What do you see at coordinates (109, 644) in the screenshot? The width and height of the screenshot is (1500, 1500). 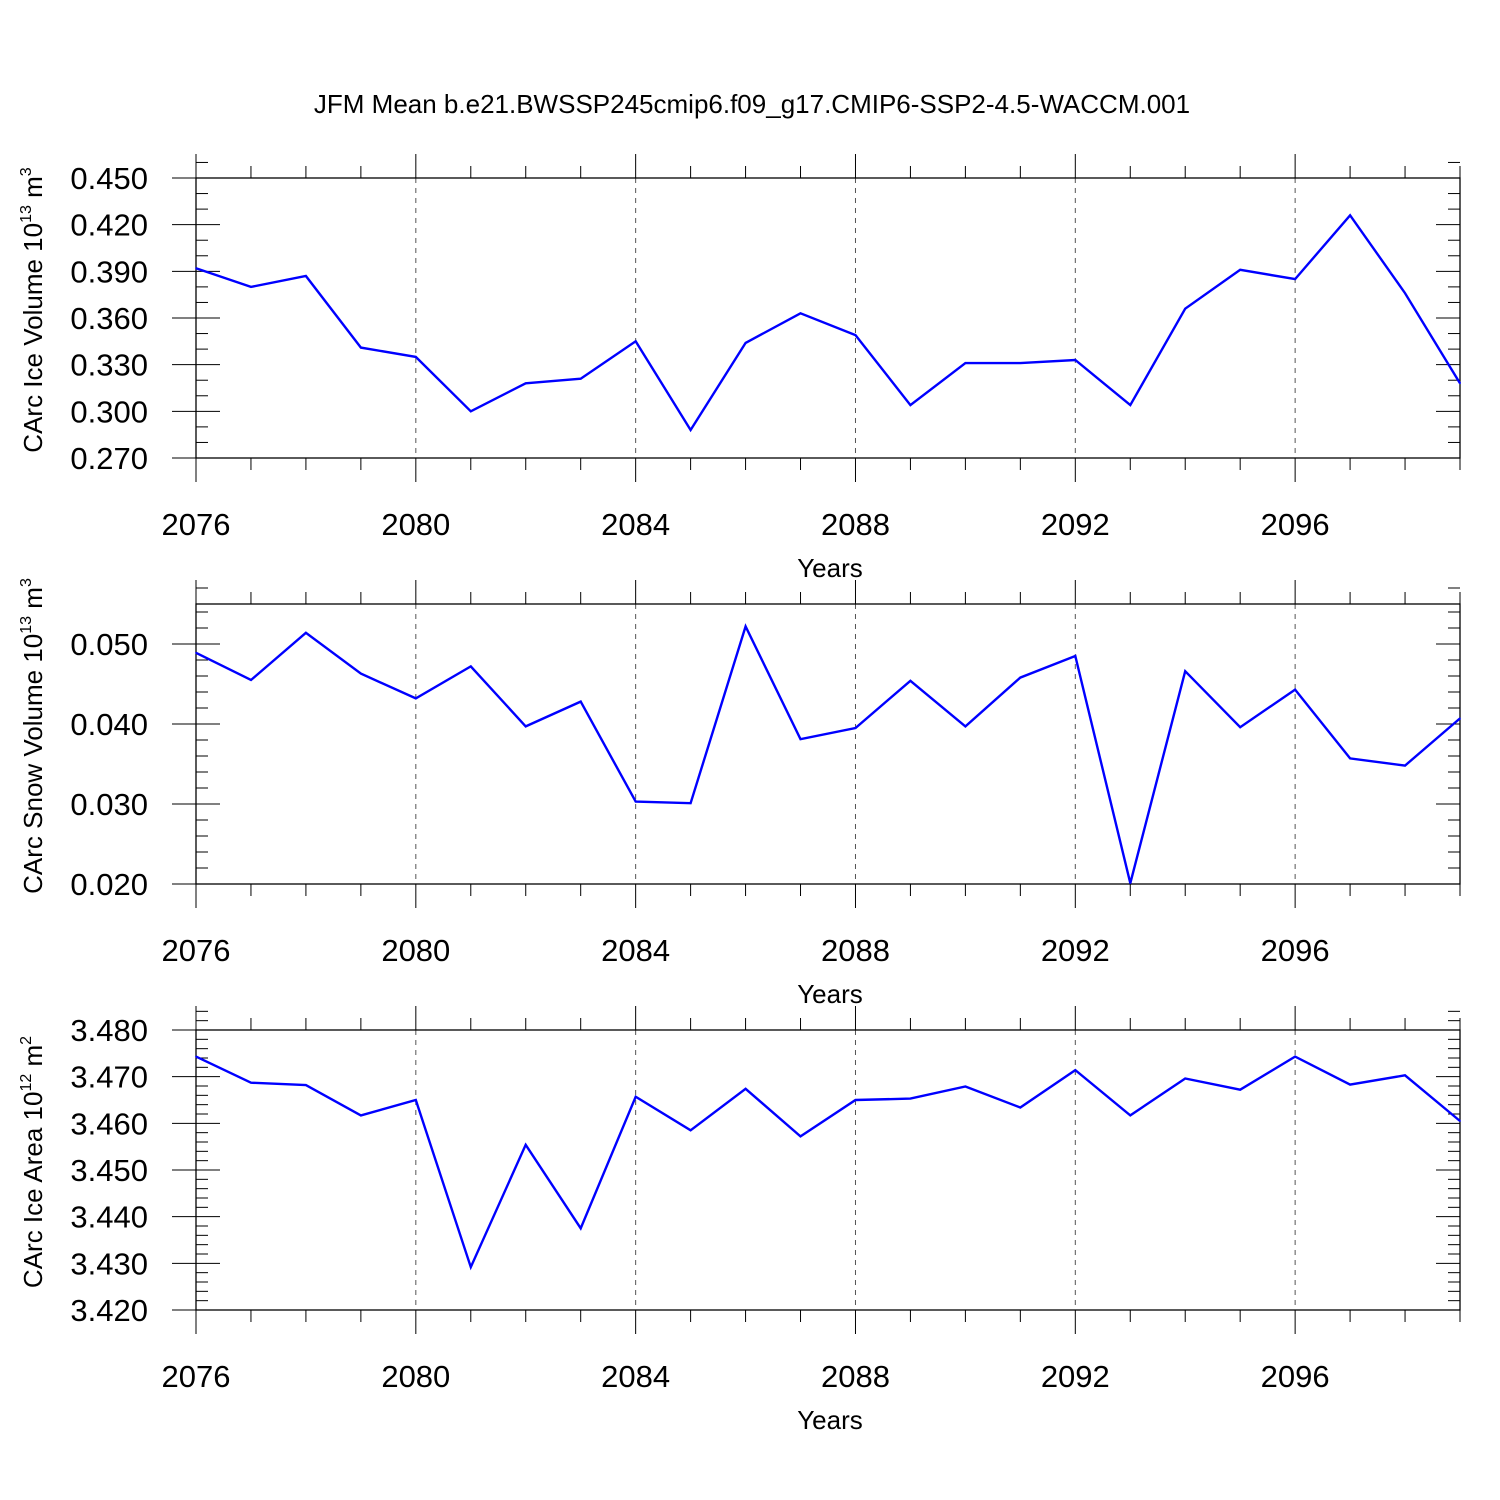 I see `y-tick-label: 0.050` at bounding box center [109, 644].